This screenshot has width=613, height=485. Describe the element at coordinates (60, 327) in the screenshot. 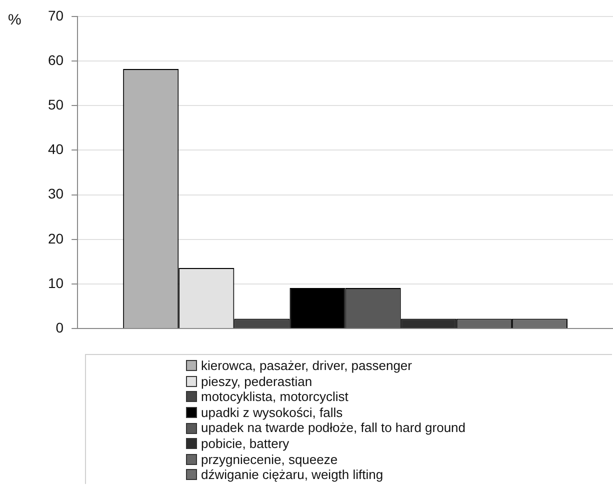

I see `y-tick-label: 0` at that location.